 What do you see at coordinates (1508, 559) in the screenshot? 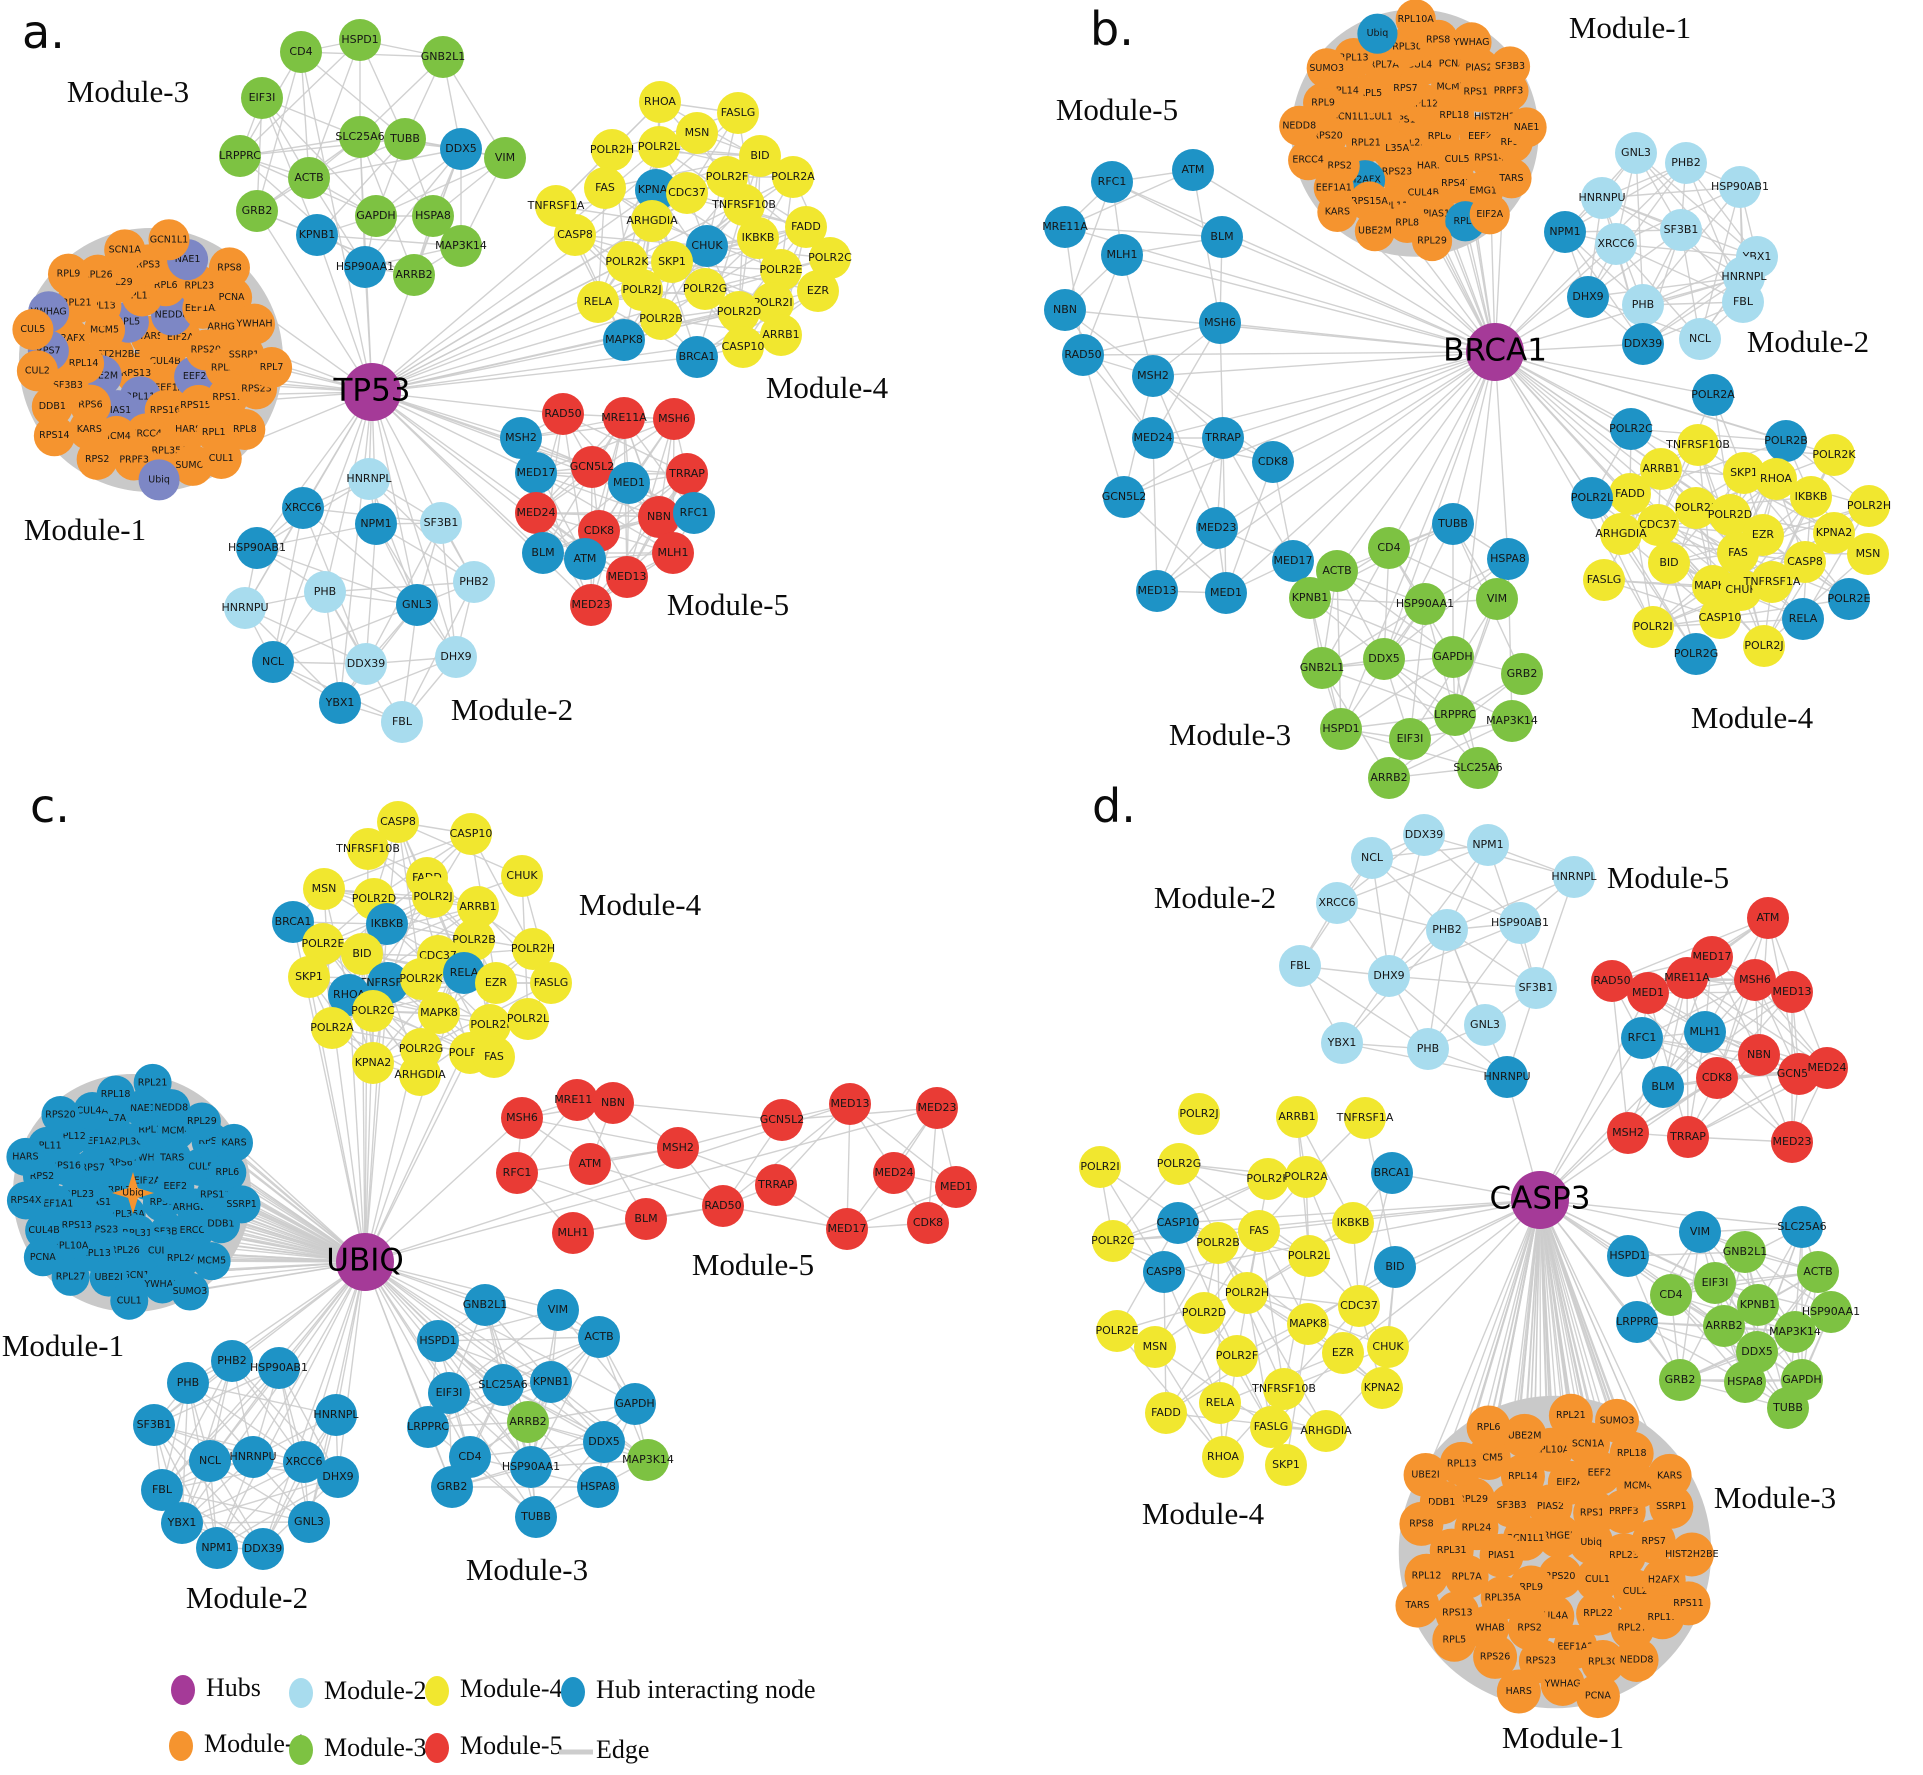
I see `node-HSPA8: HSPA8` at bounding box center [1508, 559].